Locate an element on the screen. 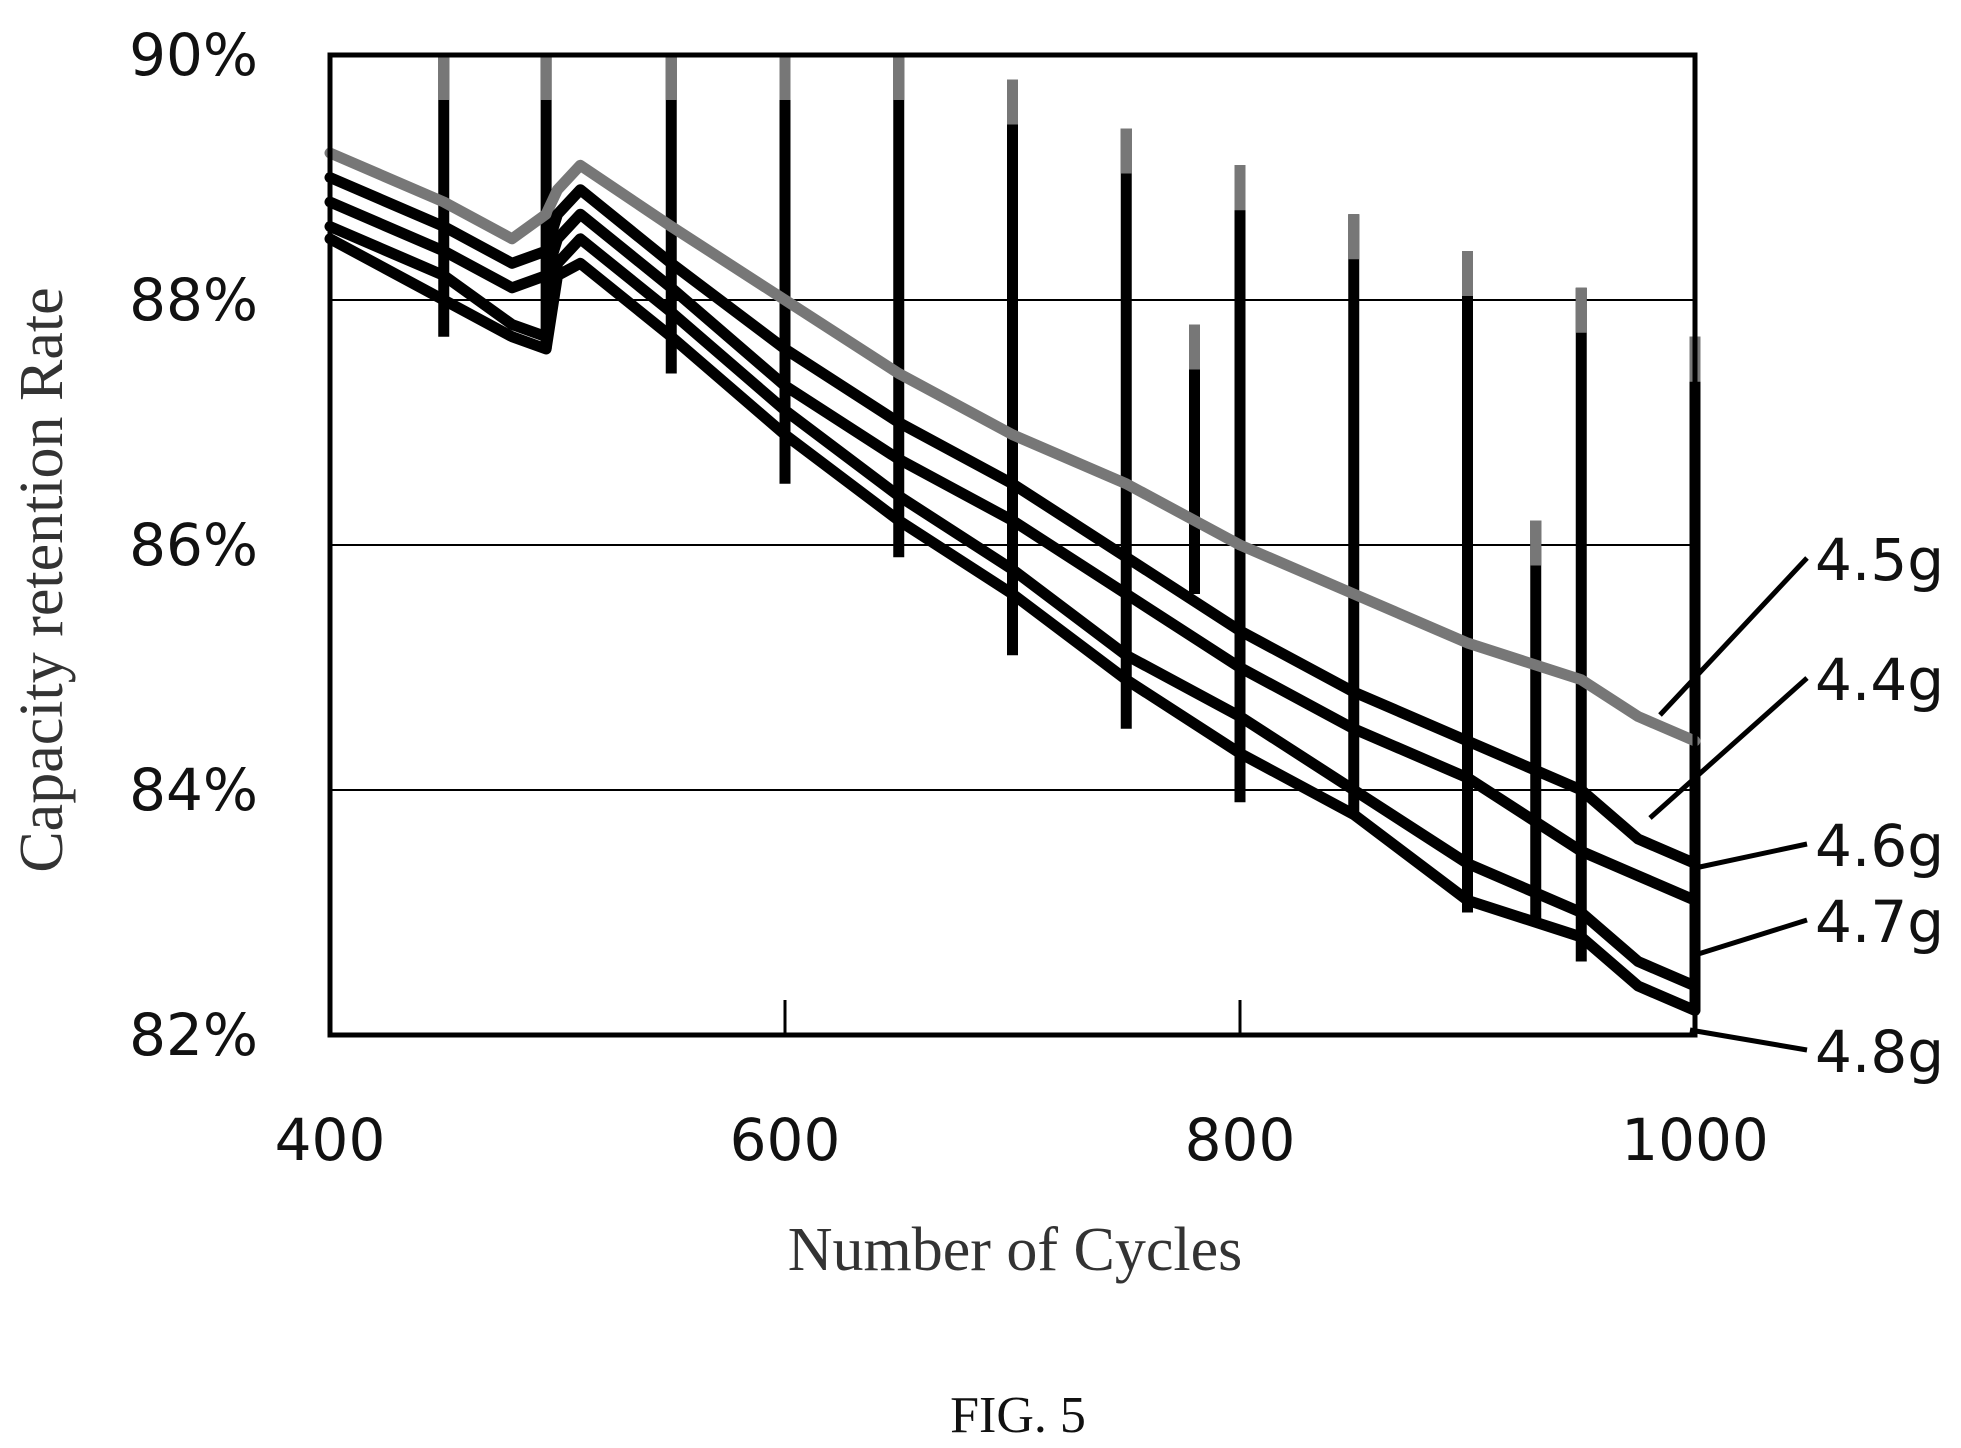 The width and height of the screenshot is (1961, 1448). figure-caption: FIG. 5 is located at coordinates (1018, 1415).